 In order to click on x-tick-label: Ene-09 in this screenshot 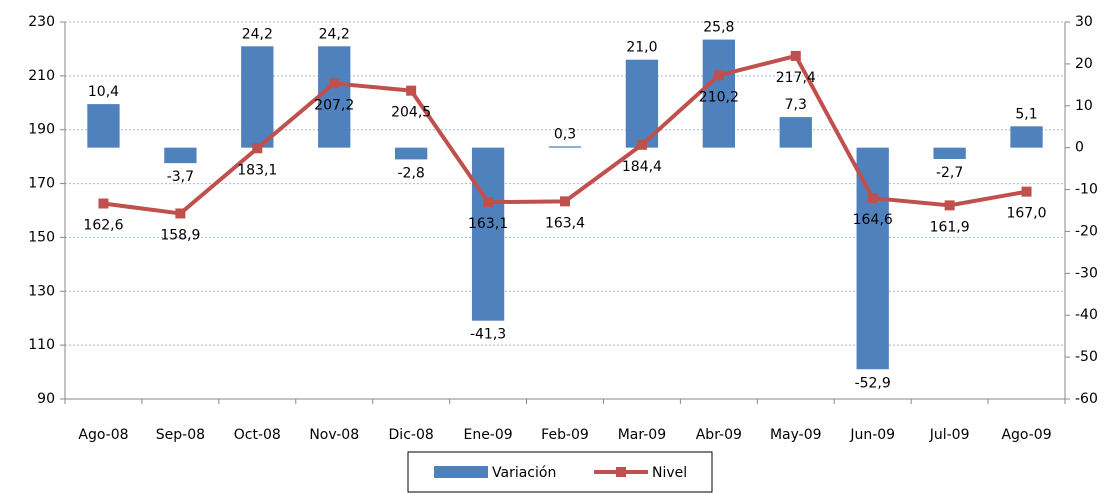, I will do `click(487, 435)`.